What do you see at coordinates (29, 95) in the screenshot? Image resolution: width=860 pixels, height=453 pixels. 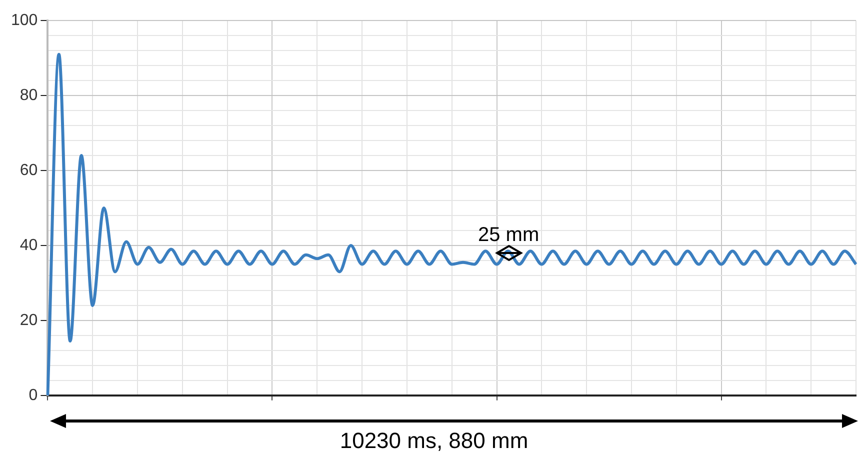 I see `y-tick-label: 80` at bounding box center [29, 95].